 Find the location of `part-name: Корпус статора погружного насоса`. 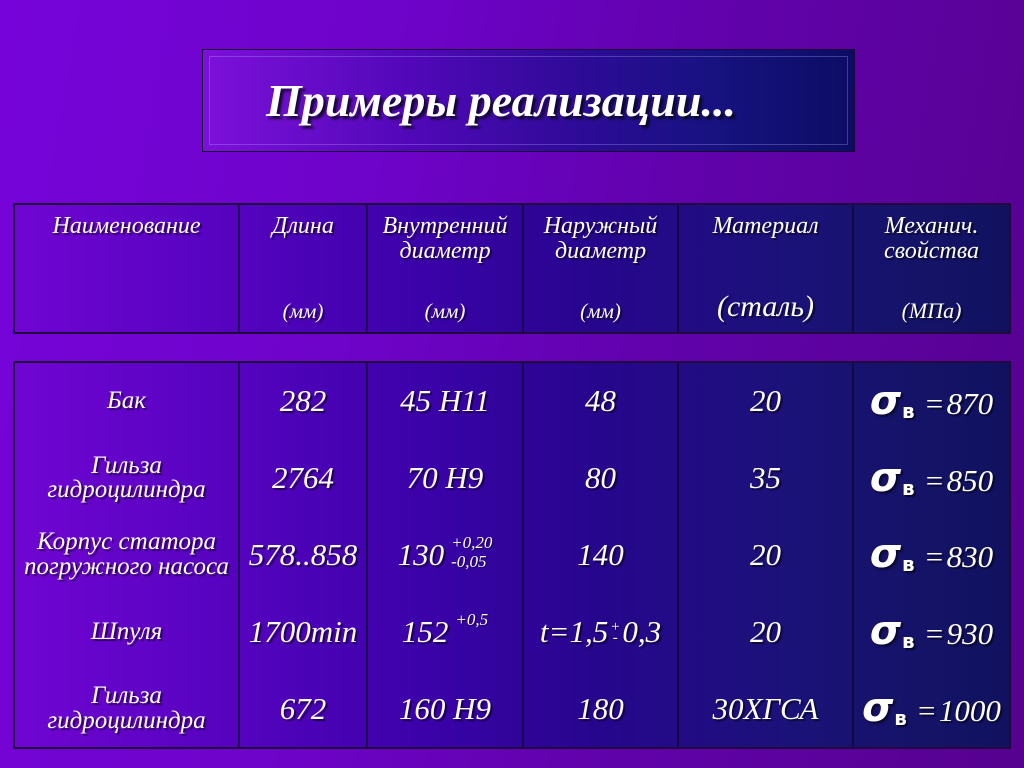

part-name: Корпус статора погружного насоса is located at coordinates (126, 554).